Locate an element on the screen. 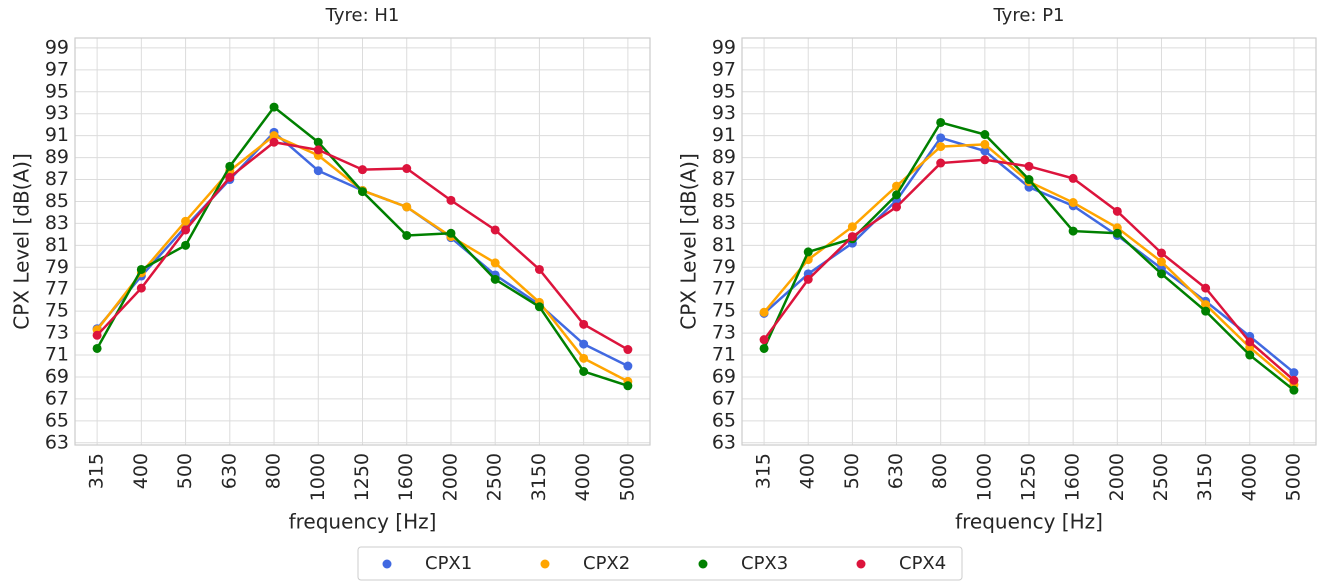 The width and height of the screenshot is (1326, 581). y-tick-label: 83 is located at coordinates (724, 223).